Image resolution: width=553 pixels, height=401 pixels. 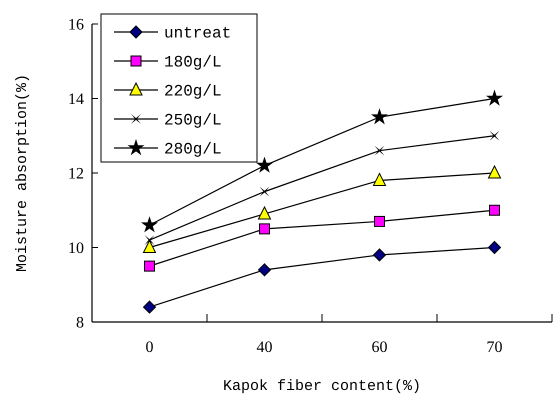 I want to click on x-tick-label: 60, so click(x=380, y=347).